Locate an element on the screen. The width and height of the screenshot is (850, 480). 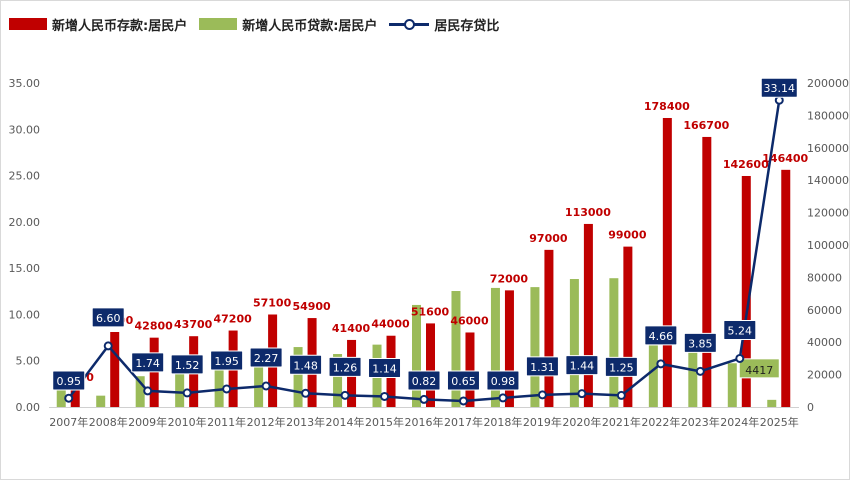
ratio-data-label: 1.48 is located at coordinates (305, 365).